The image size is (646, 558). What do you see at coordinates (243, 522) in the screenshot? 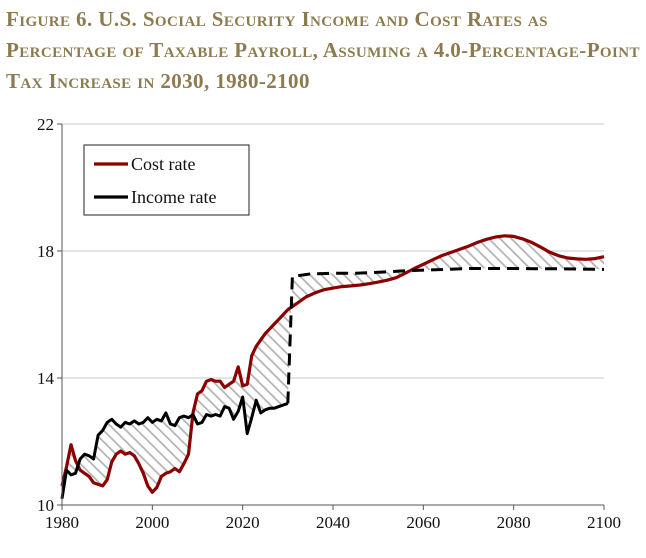
I see `x-tick-label: 2020` at bounding box center [243, 522].